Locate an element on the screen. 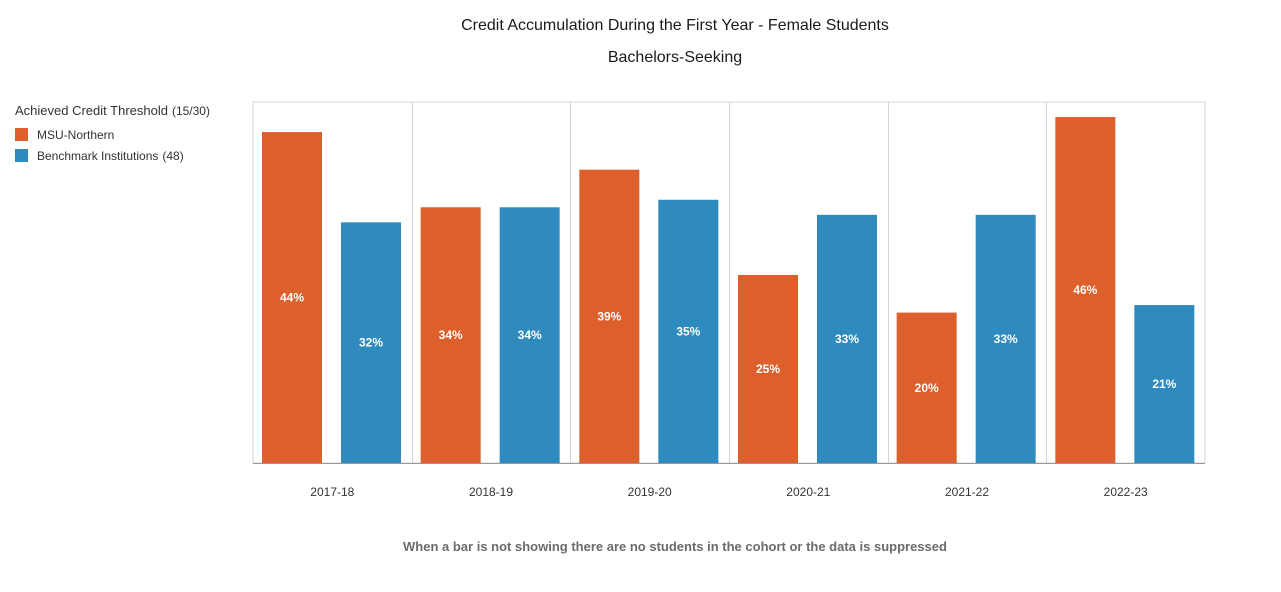  legend-label-benchmark: Benchmark Institutions is located at coordinates (98, 155).